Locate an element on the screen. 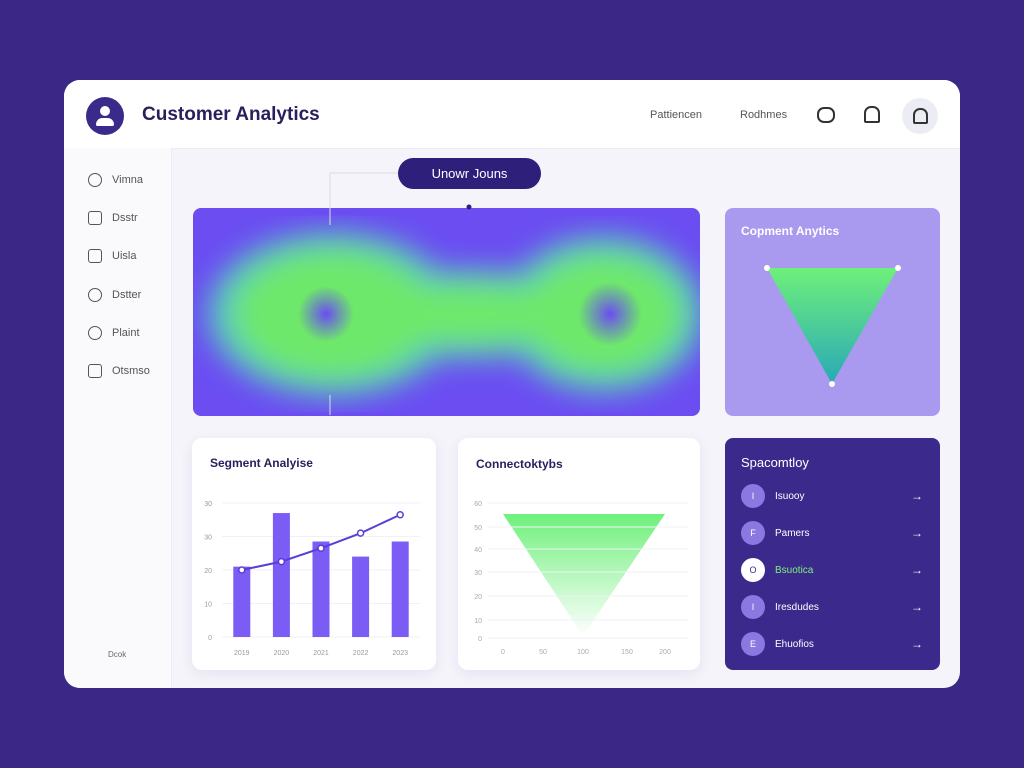  list-item: O Bsuotica → is located at coordinates (832, 570).